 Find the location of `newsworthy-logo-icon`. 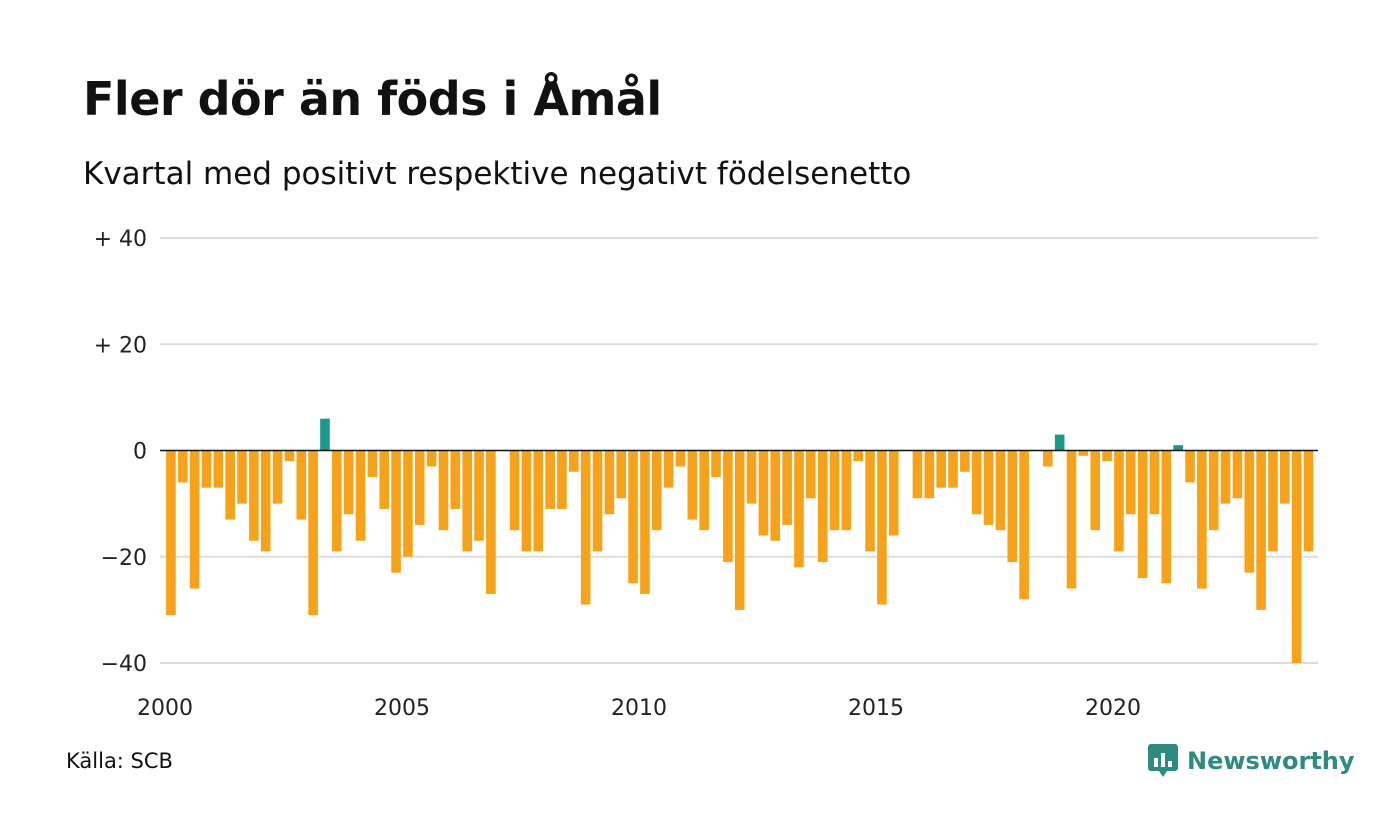

newsworthy-logo-icon is located at coordinates (1163, 760).